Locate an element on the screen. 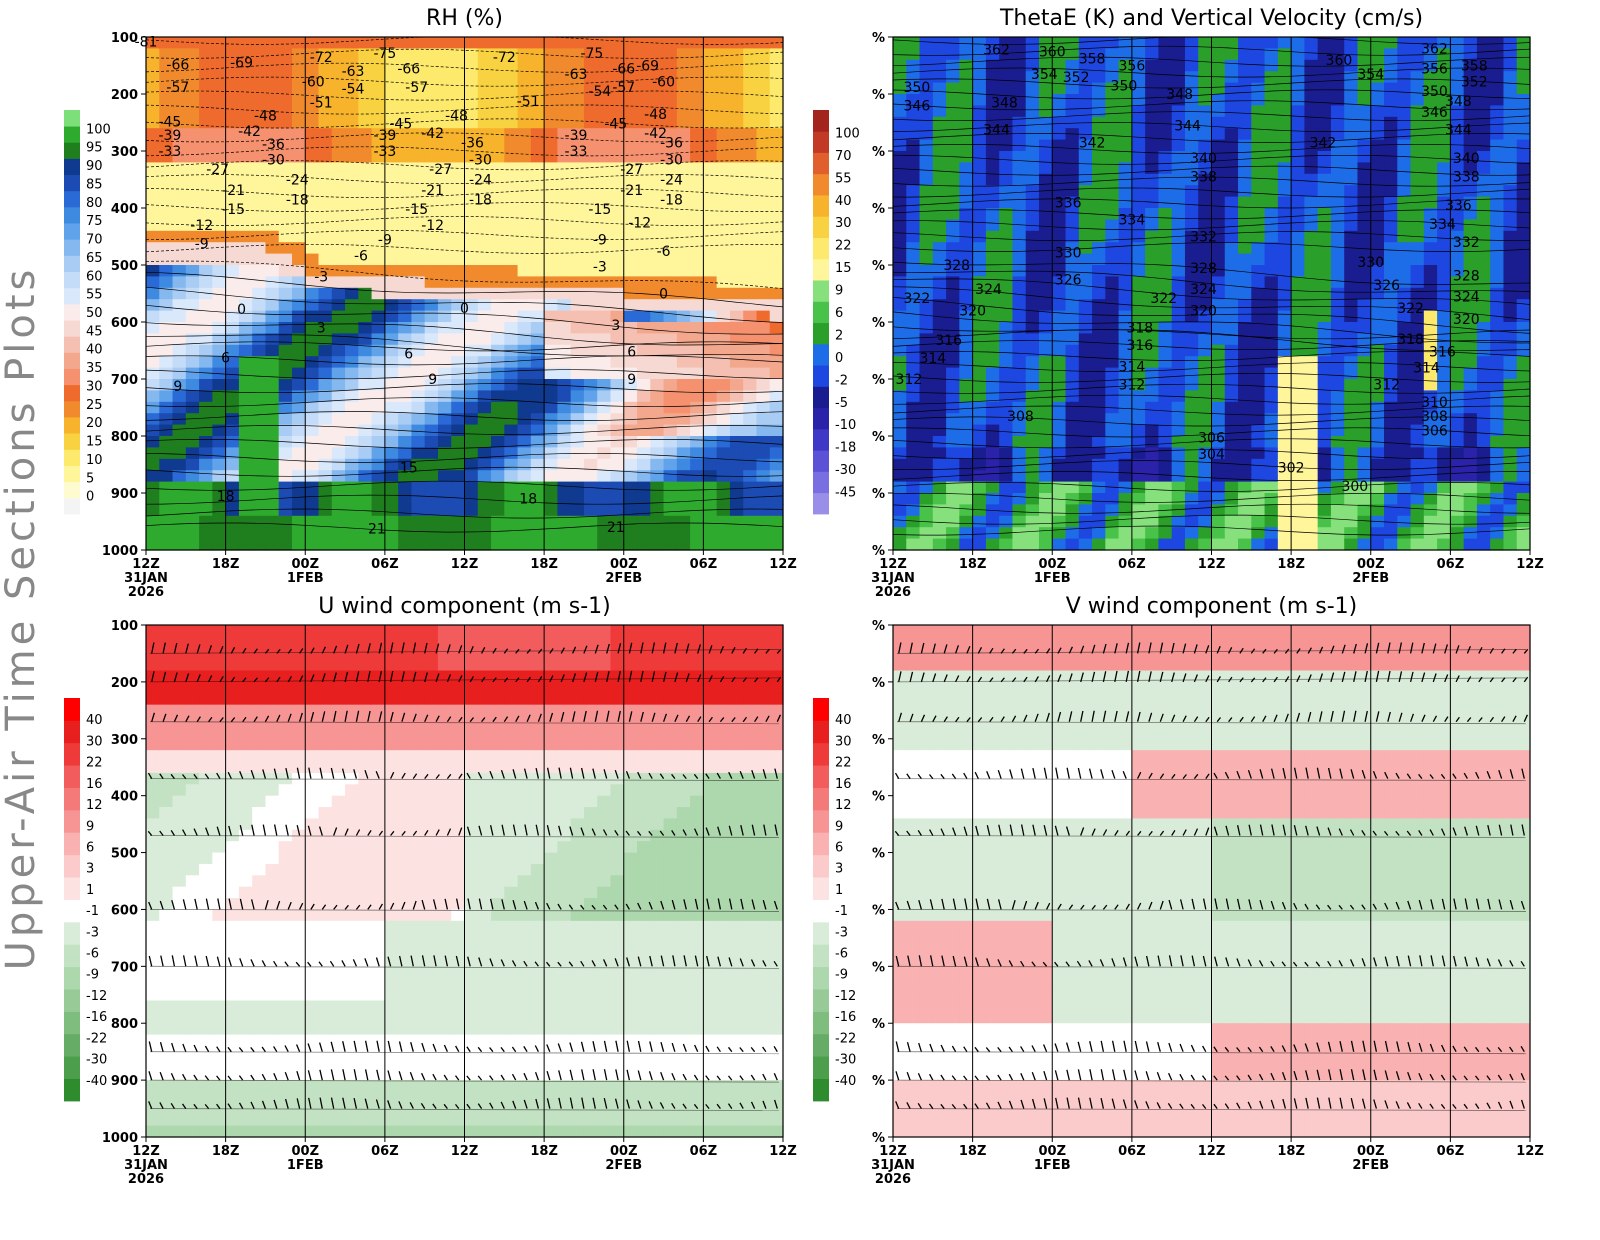 This screenshot has width=1600, height=1240. contour-label: -33 is located at coordinates (576, 152).